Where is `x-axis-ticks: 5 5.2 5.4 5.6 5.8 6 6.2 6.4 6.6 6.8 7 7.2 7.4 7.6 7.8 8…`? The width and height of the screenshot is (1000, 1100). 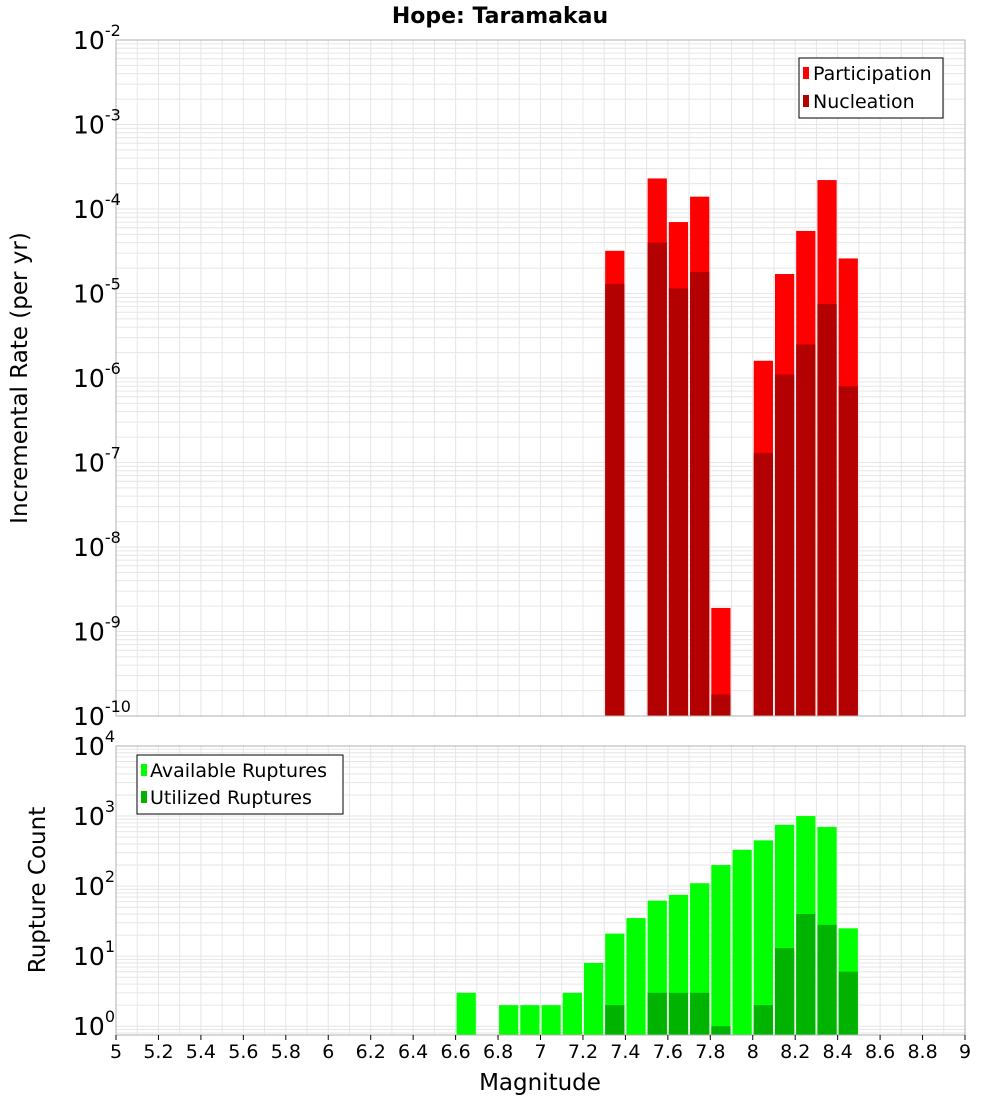 x-axis-ticks: 5 5.2 5.4 5.6 5.8 6 6.2 6.4 6.6 6.8 7 7.2 7.4 7.6 7.8 8… is located at coordinates (540, 1049).